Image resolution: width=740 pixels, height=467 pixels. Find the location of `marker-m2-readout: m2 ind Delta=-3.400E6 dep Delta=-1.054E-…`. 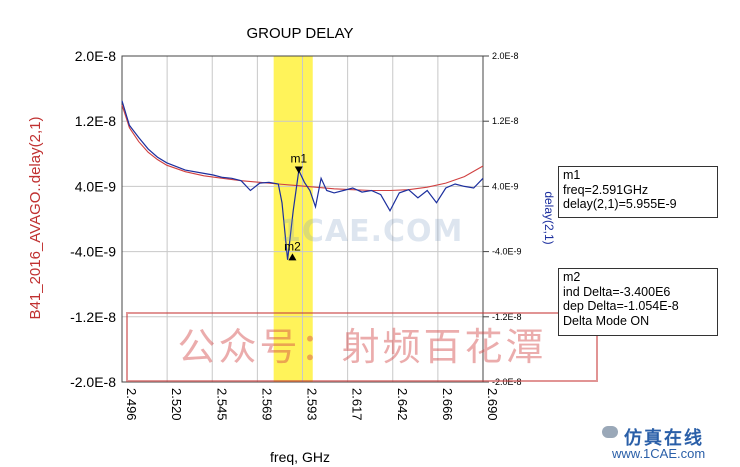

marker-m2-readout: m2 ind Delta=-3.400E6 dep Delta=-1.054E-… is located at coordinates (638, 302).